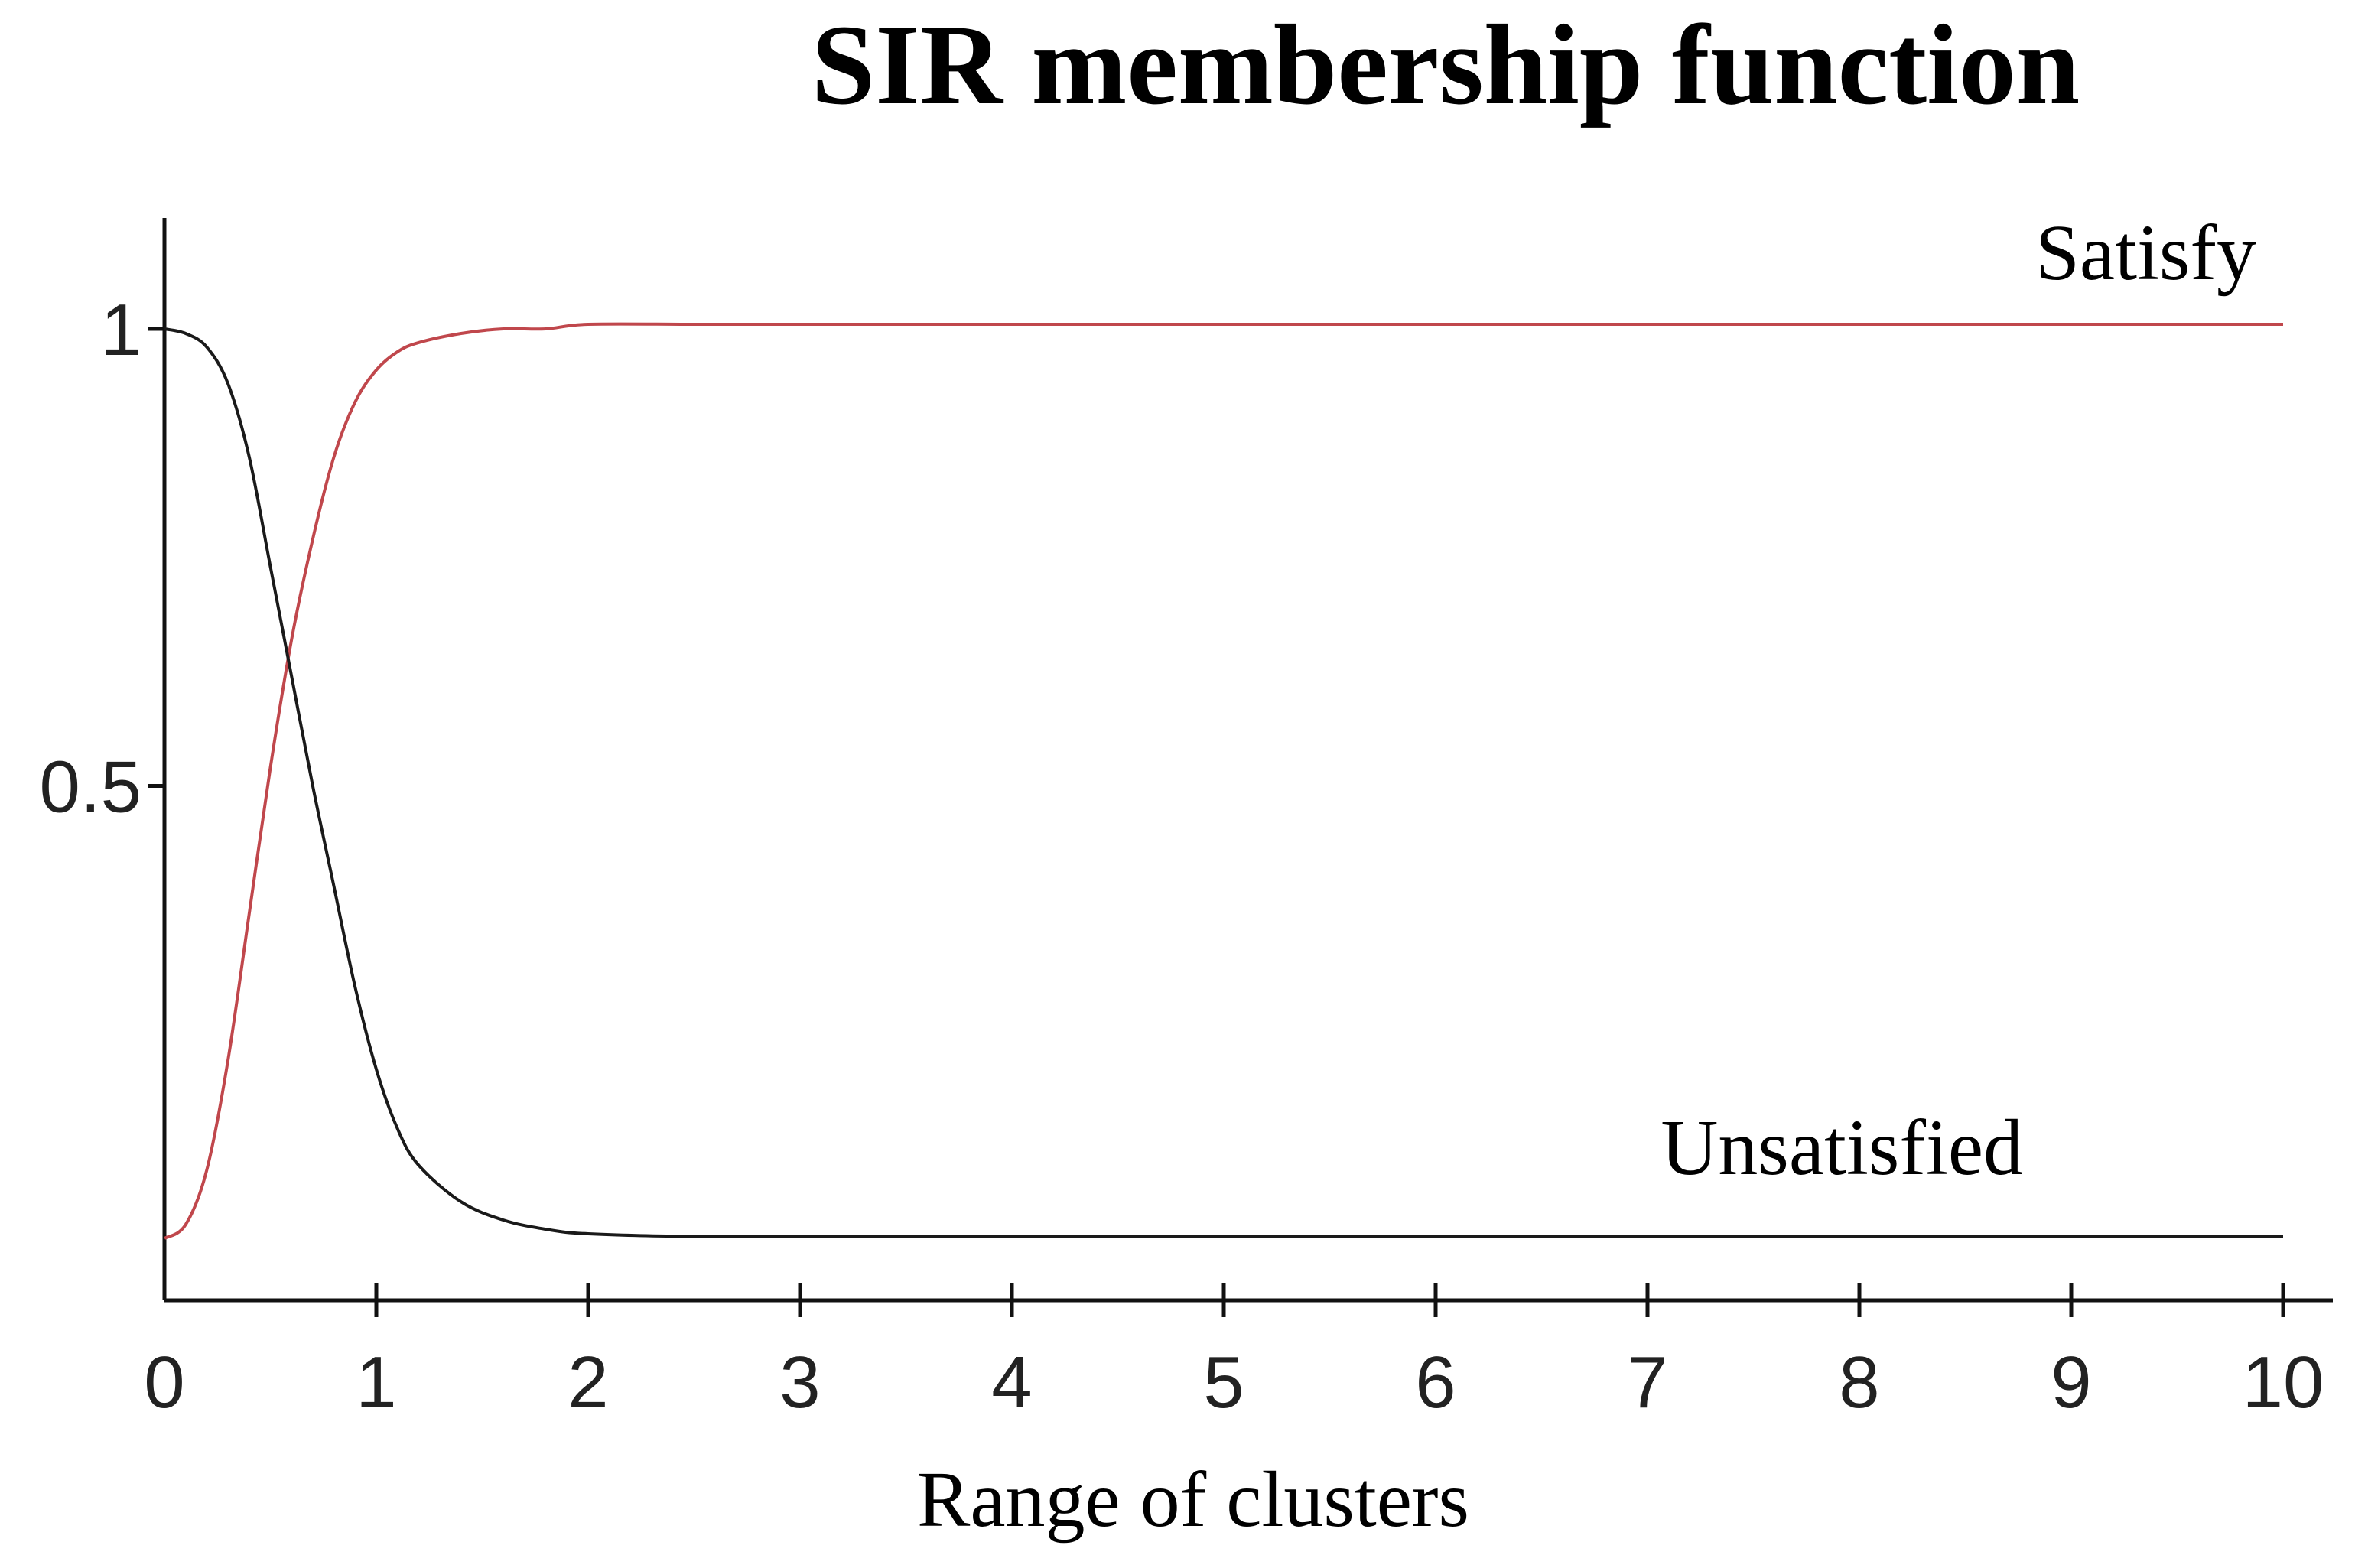 This screenshot has width=2355, height=1568. Describe the element at coordinates (90, 787) in the screenshot. I see `y-tick-label: 0.5` at that location.